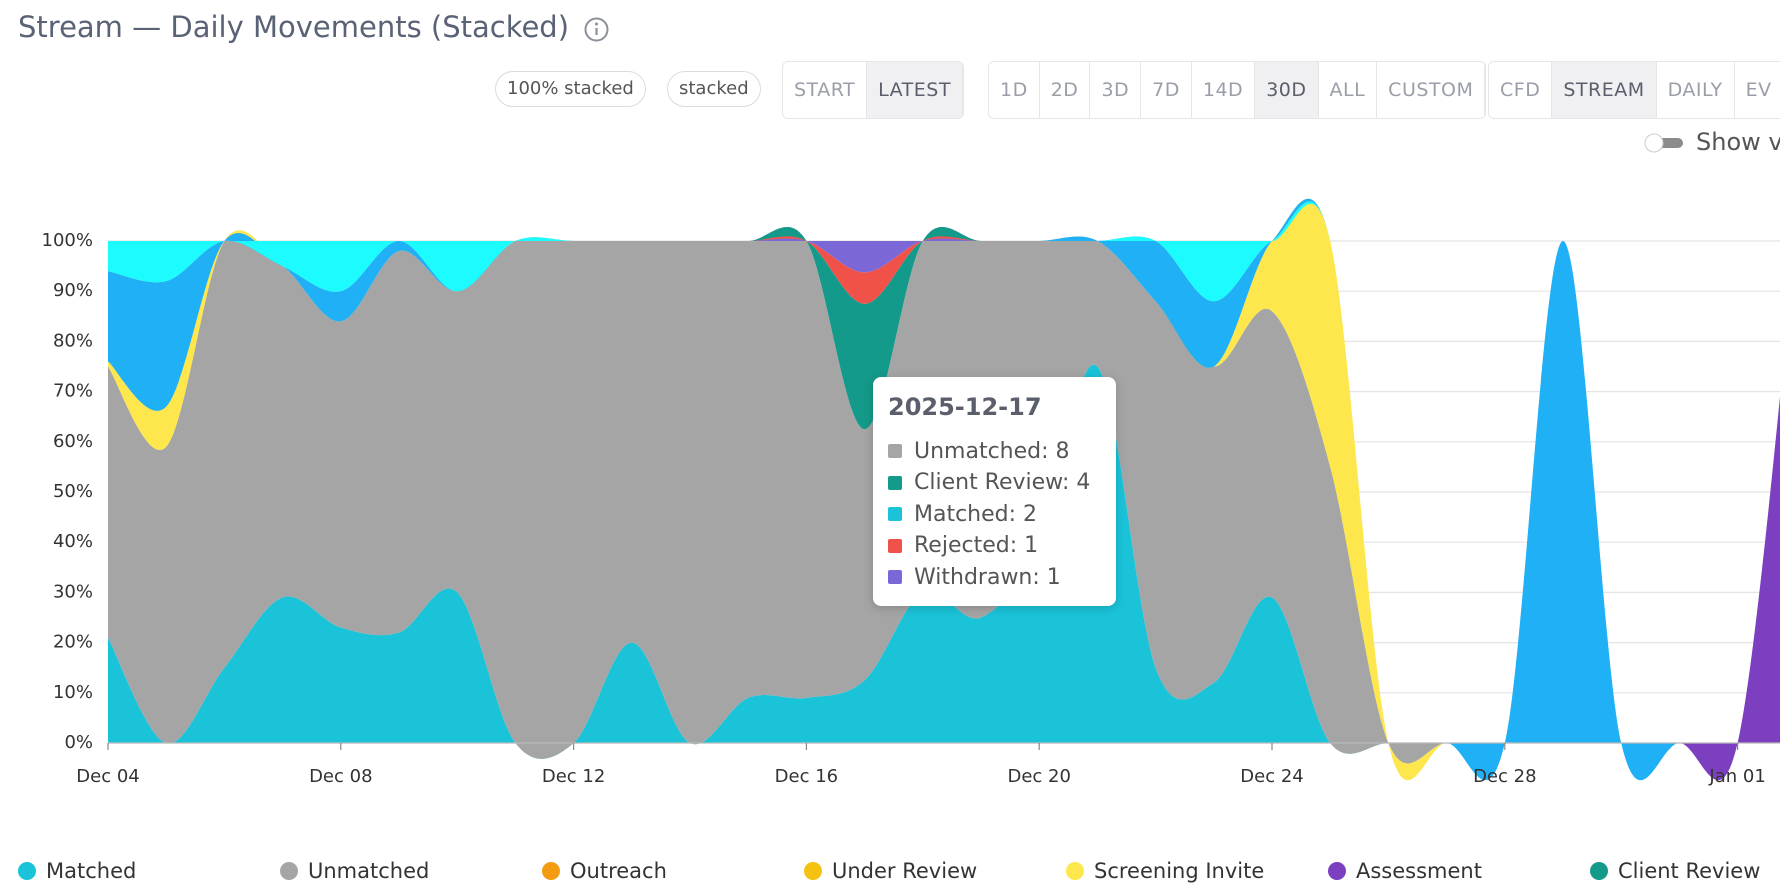  Describe the element at coordinates (992, 451) in the screenshot. I see `tooltip-label: Unmatched: 8` at that location.